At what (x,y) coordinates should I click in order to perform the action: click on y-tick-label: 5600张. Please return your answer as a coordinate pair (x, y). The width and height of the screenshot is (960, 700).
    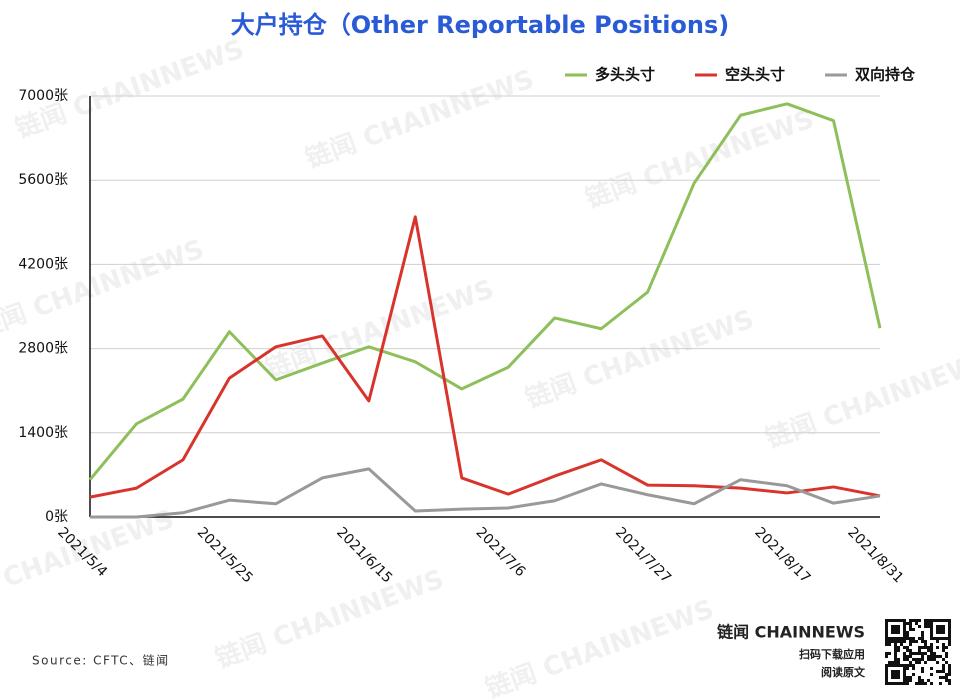
    Looking at the image, I should click on (43, 180).